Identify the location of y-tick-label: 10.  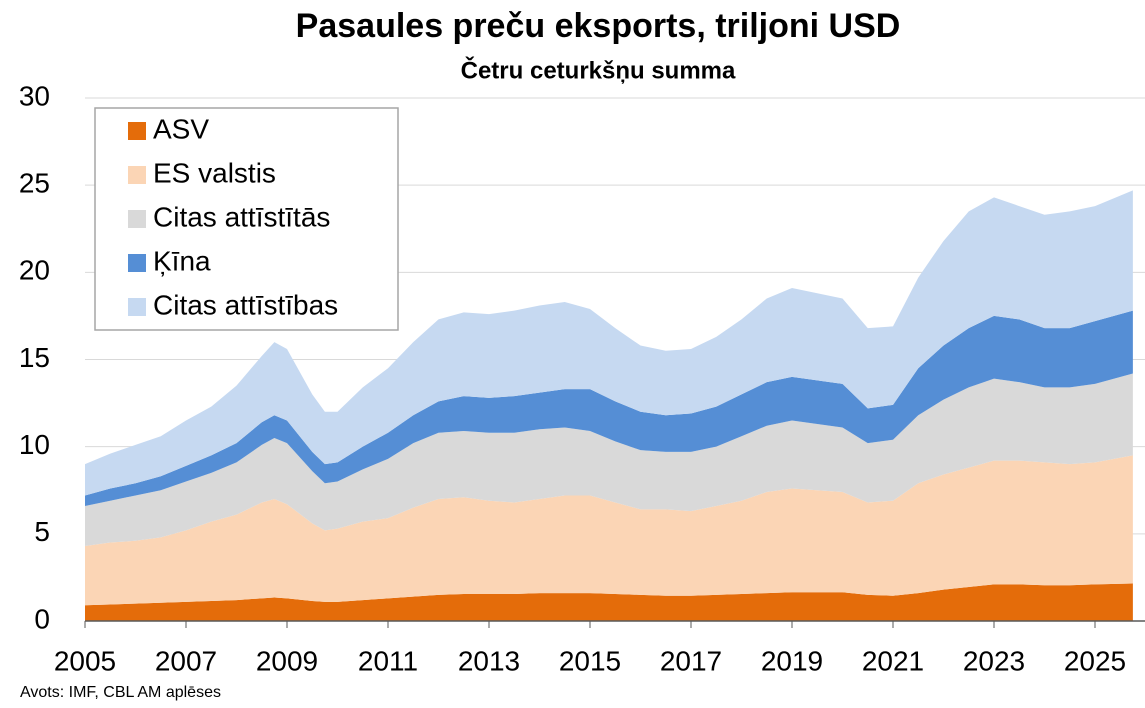
(34, 444).